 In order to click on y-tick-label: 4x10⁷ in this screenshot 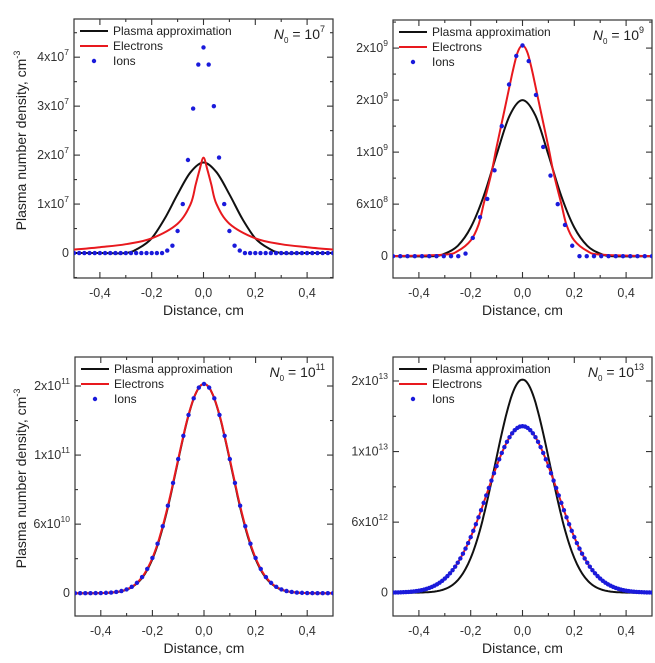, I will do `click(53, 55)`.